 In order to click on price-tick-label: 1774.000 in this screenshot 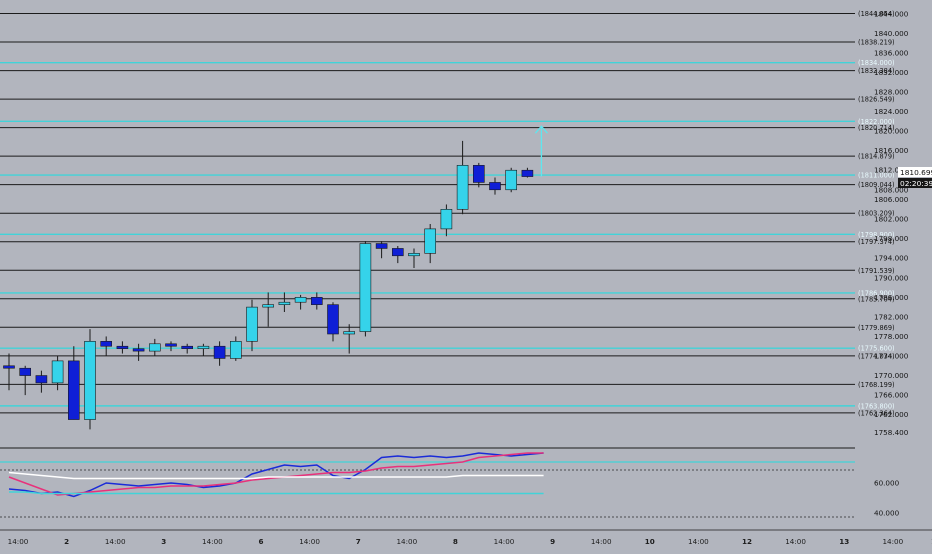, I will do `click(891, 356)`.